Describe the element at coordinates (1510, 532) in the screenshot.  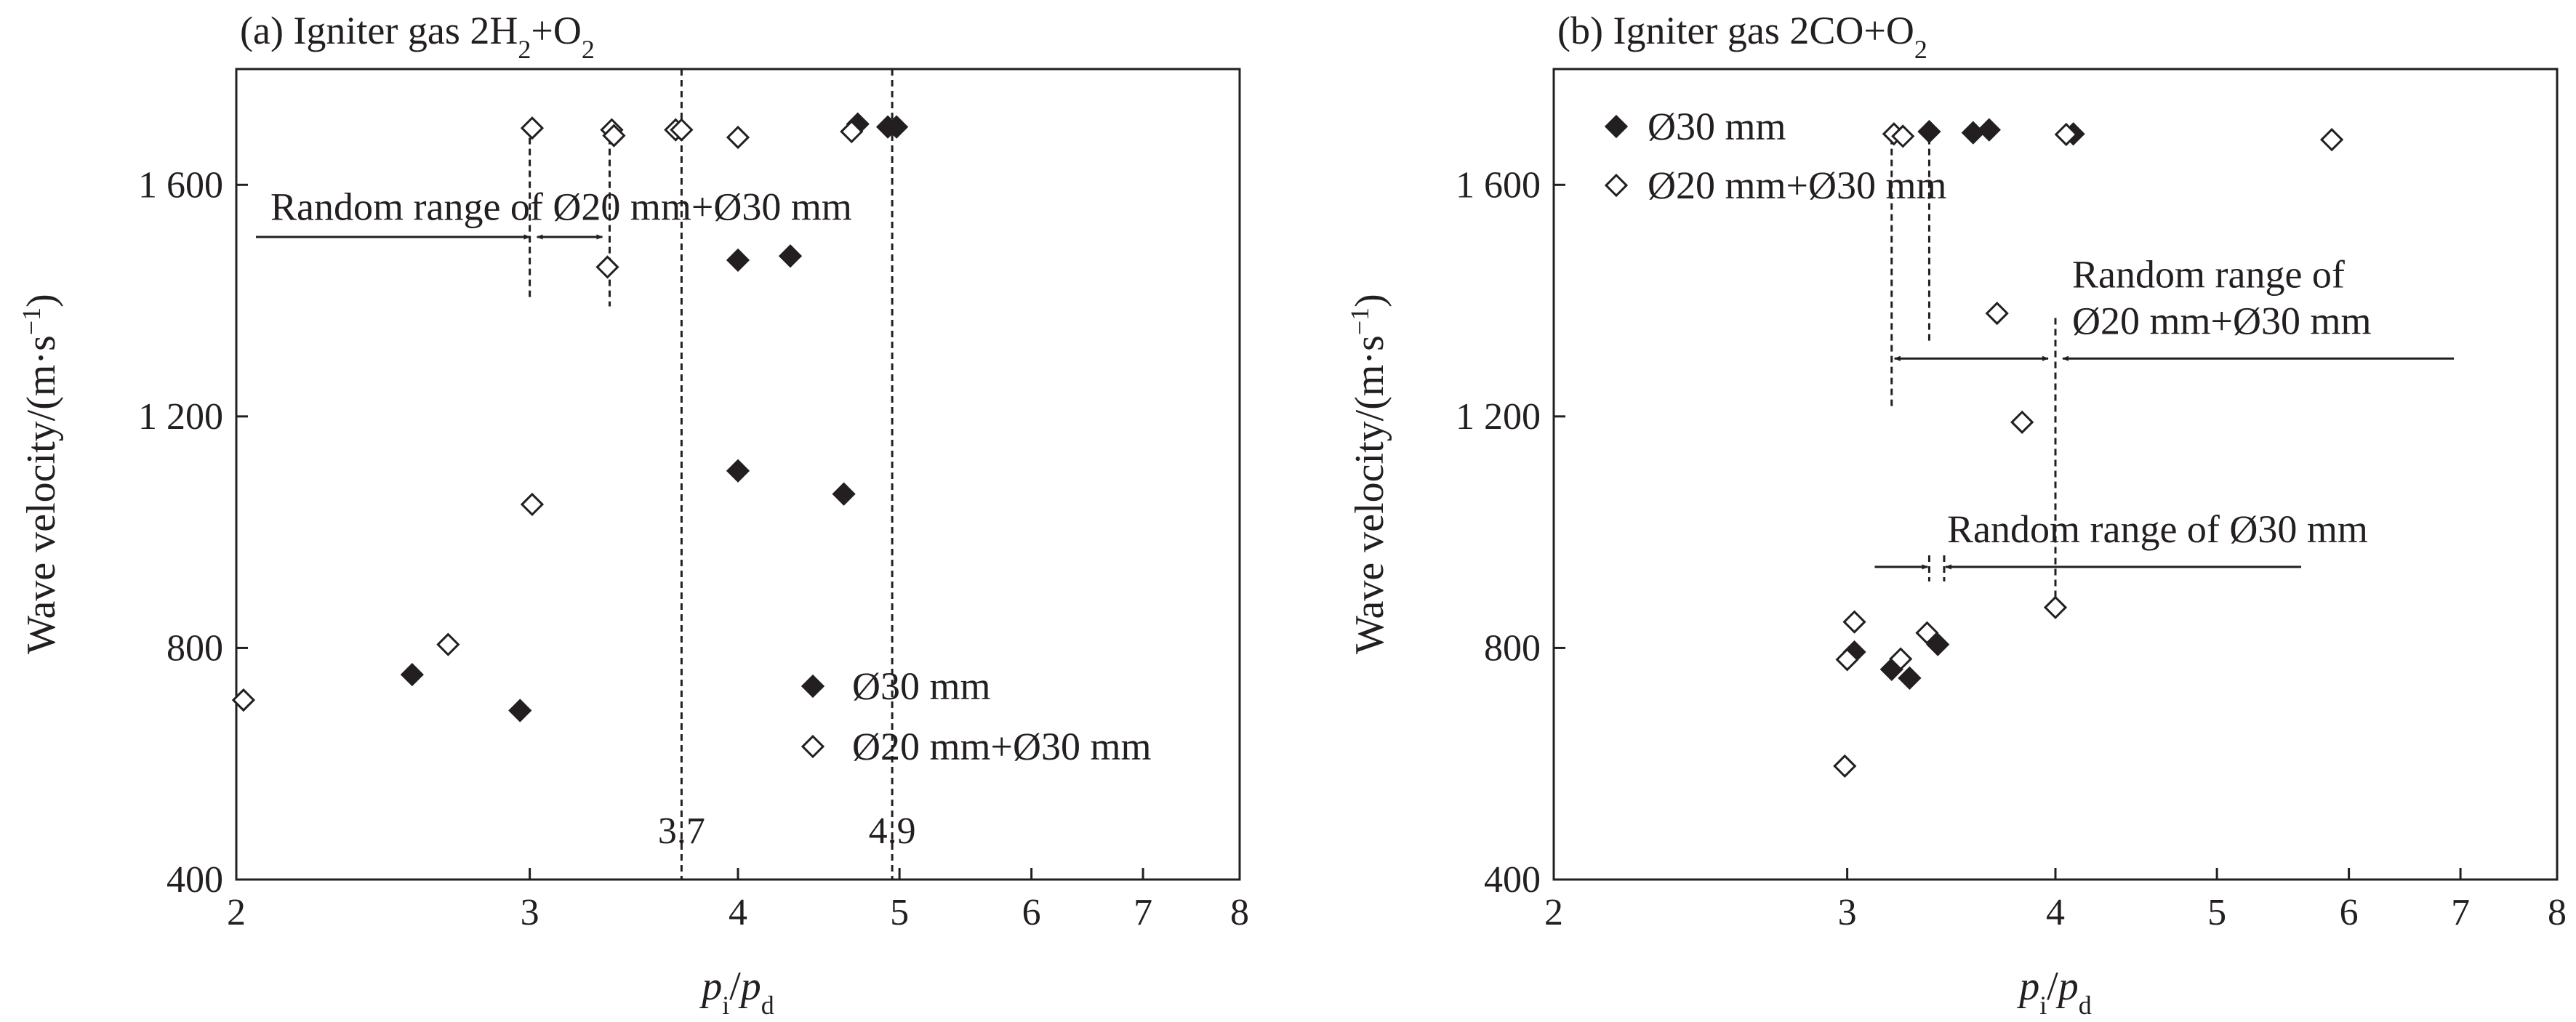
I see `panel-b-y-axis: 400 800 1 200 1 600` at that location.